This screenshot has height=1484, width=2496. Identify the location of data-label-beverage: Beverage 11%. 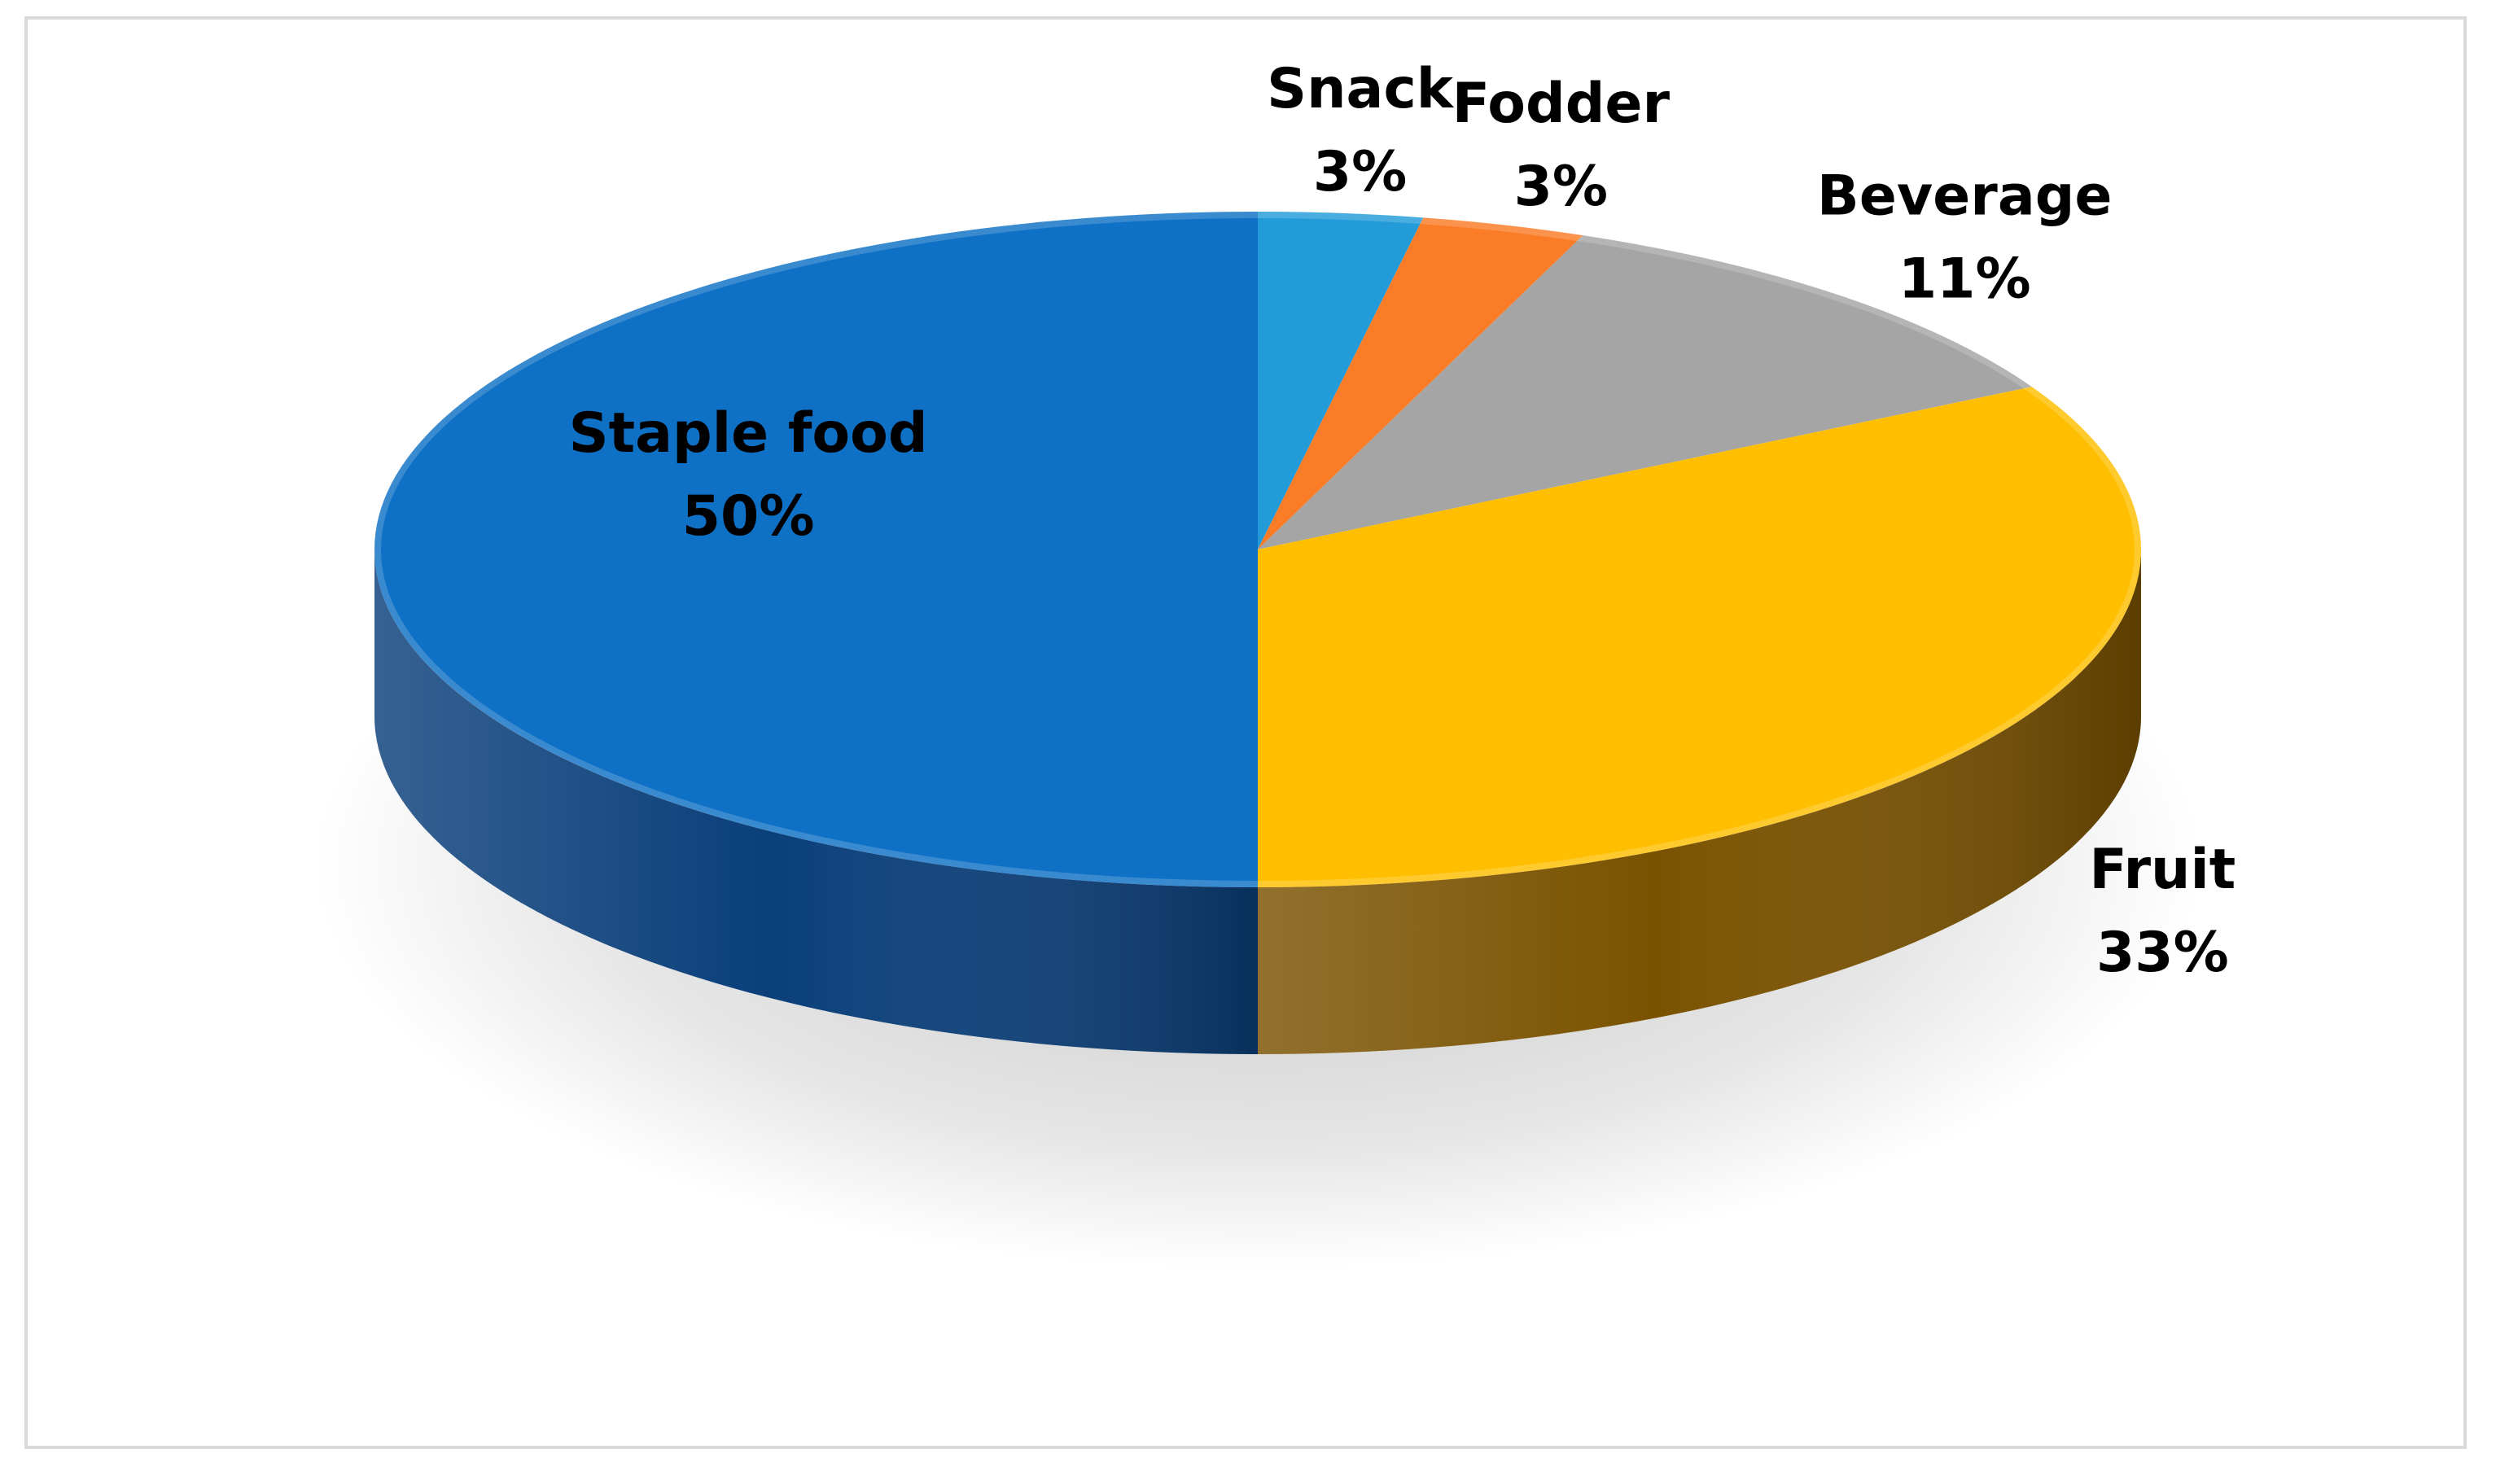
(1965, 237).